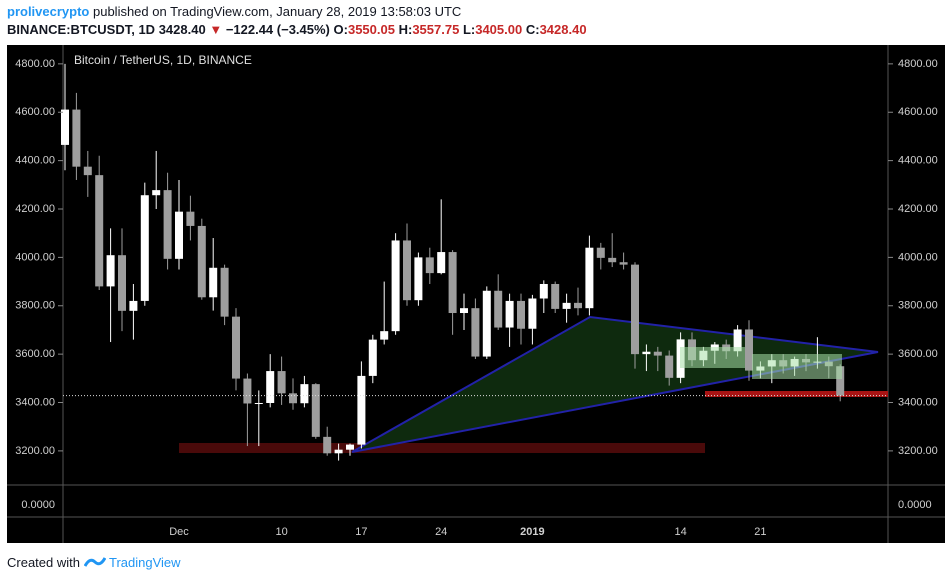 Image resolution: width=952 pixels, height=579 pixels. What do you see at coordinates (405, 29) in the screenshot?
I see `h-label: H:` at bounding box center [405, 29].